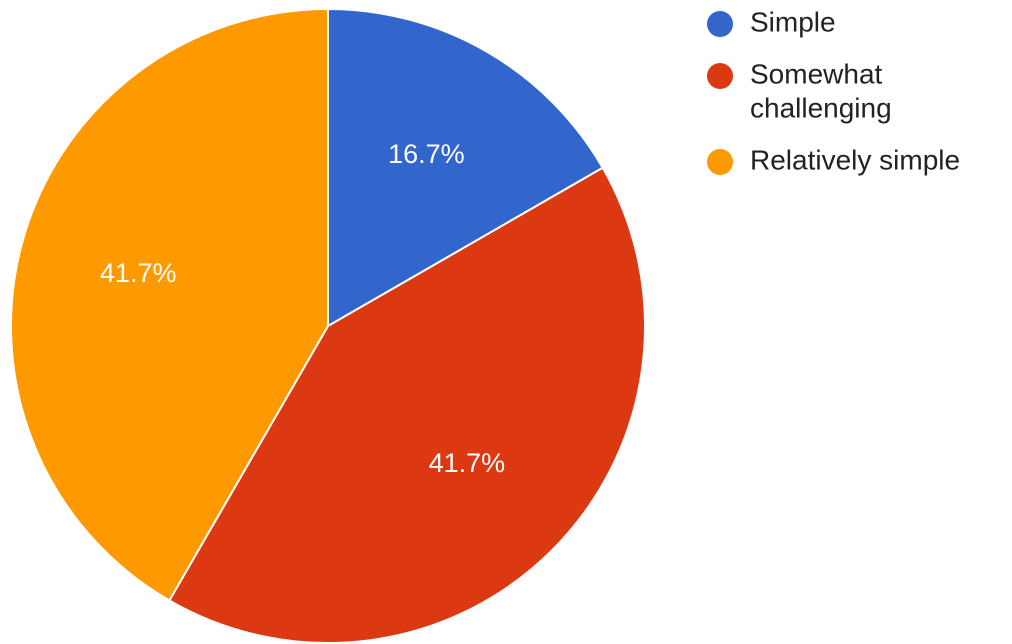 The image size is (1012, 644). Describe the element at coordinates (821, 107) in the screenshot. I see `legend-label: challenging` at that location.